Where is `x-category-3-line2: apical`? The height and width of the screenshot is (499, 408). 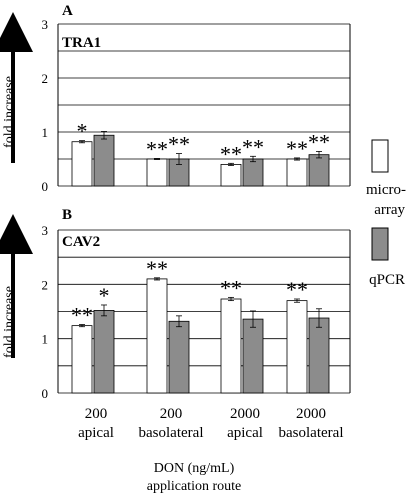 x-category-3-line2: apical is located at coordinates (245, 433).